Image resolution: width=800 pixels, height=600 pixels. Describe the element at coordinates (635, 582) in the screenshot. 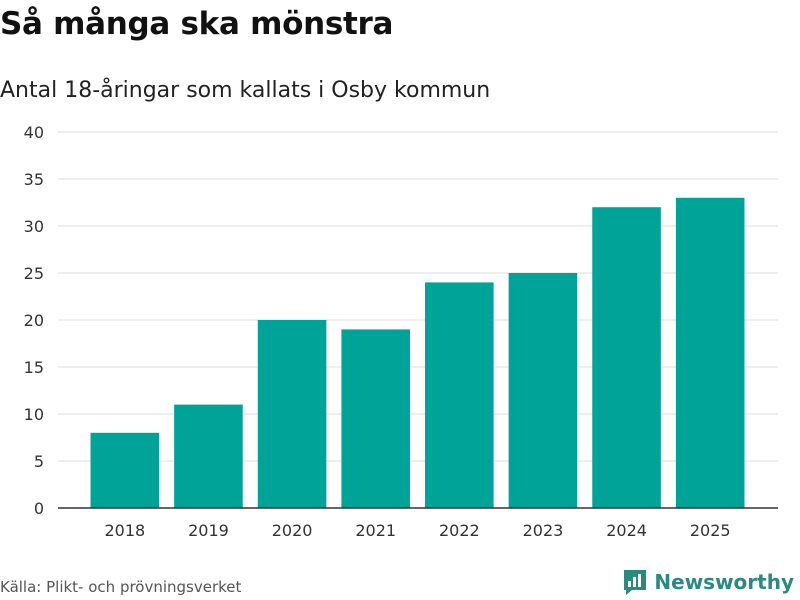

I see `newsworthy-logo-icon` at that location.